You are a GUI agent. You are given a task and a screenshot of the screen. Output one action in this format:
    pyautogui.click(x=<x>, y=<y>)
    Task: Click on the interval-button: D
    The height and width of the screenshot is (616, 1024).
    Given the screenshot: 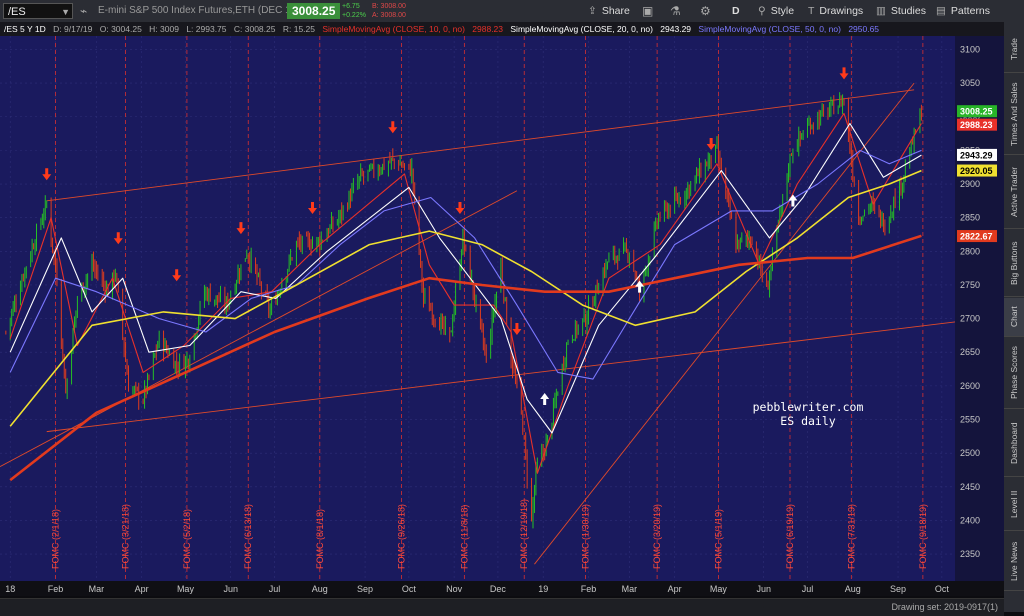 What is the action you would take?
    pyautogui.click(x=736, y=11)
    